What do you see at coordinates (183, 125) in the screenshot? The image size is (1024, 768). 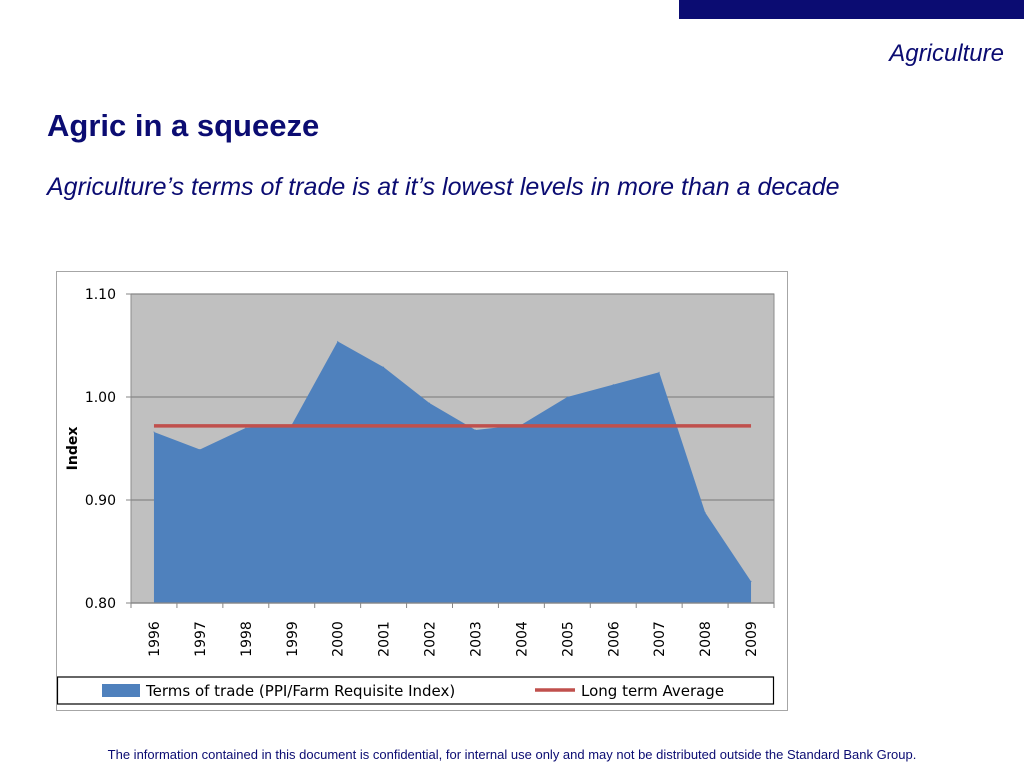 I see `slide-title: Agric in a squeeze` at bounding box center [183, 125].